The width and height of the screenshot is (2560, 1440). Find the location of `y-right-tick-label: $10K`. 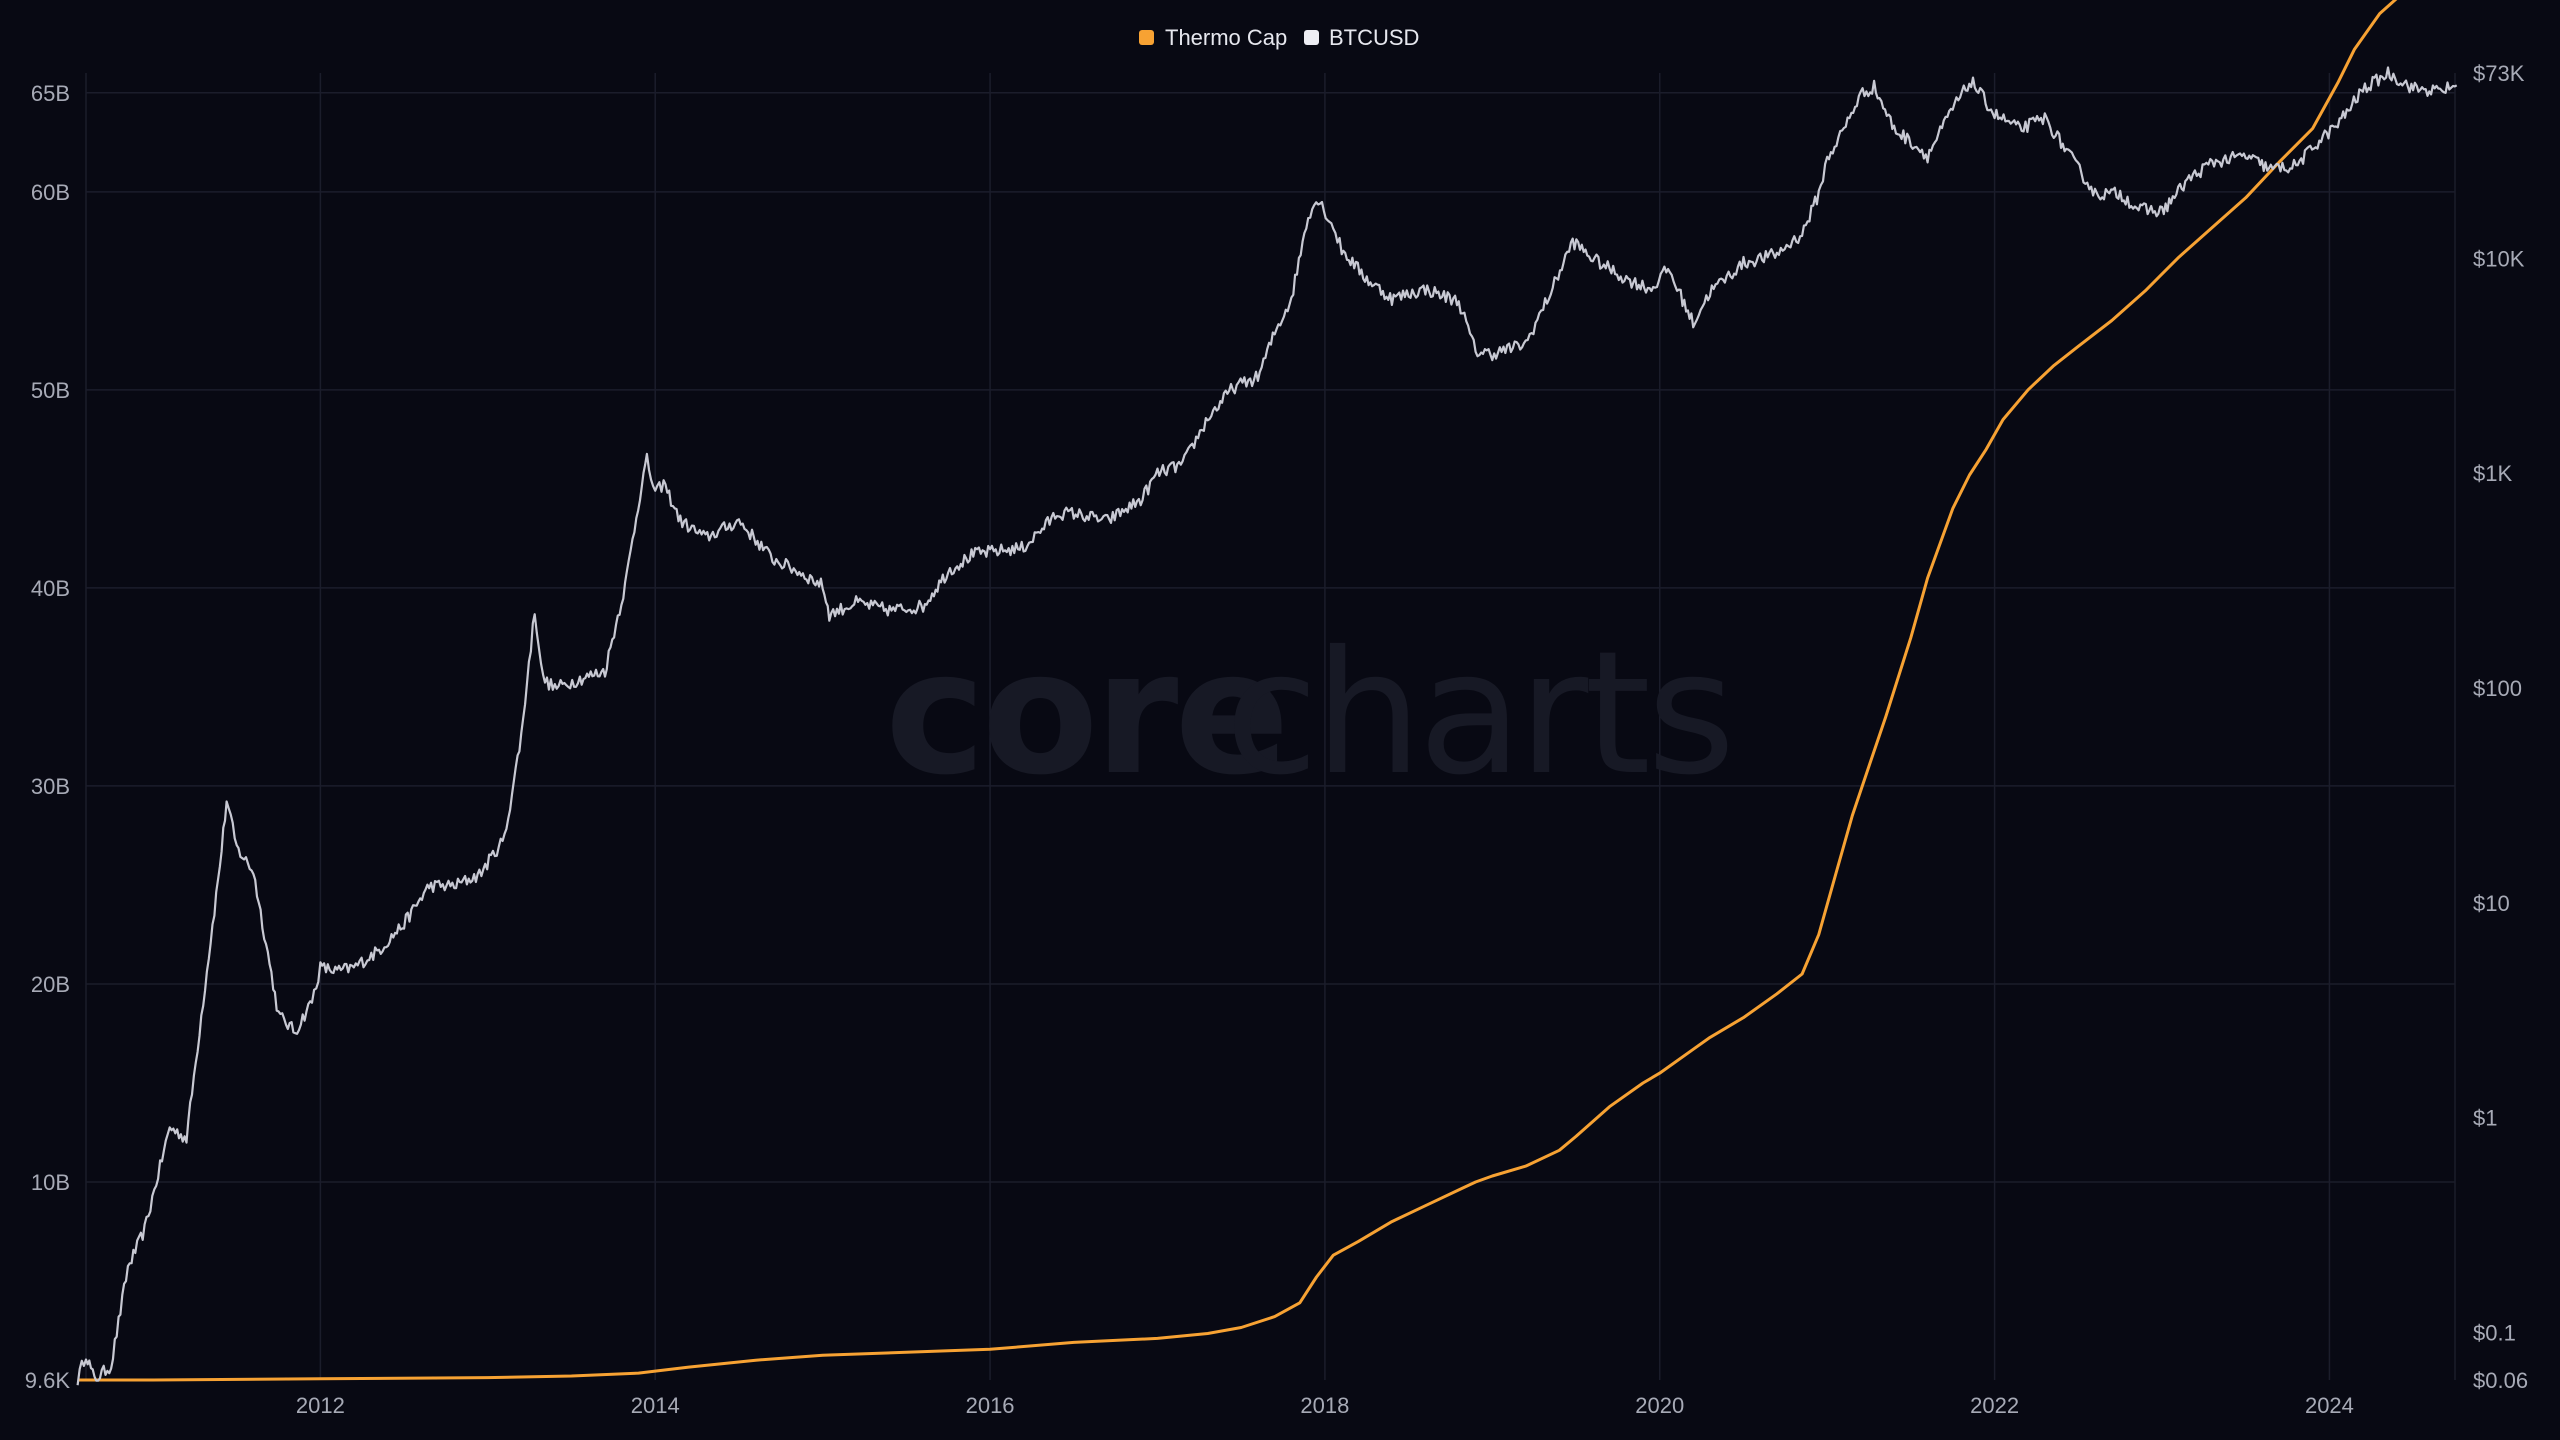

y-right-tick-label: $10K is located at coordinates (2499, 258).